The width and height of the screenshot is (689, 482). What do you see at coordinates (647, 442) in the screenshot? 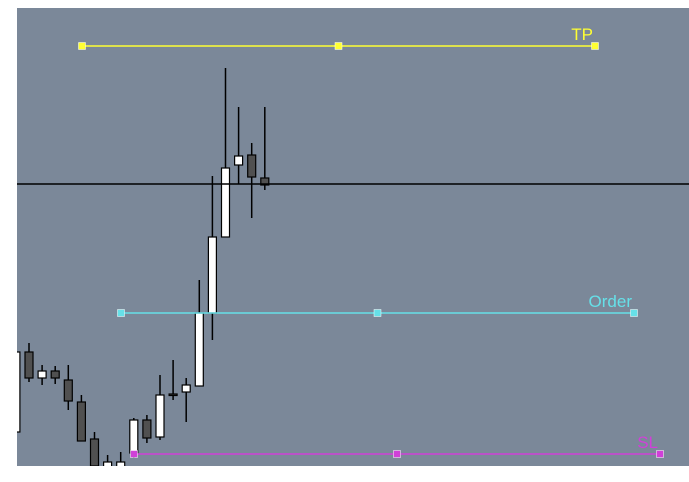
I see `level-label: SL` at bounding box center [647, 442].